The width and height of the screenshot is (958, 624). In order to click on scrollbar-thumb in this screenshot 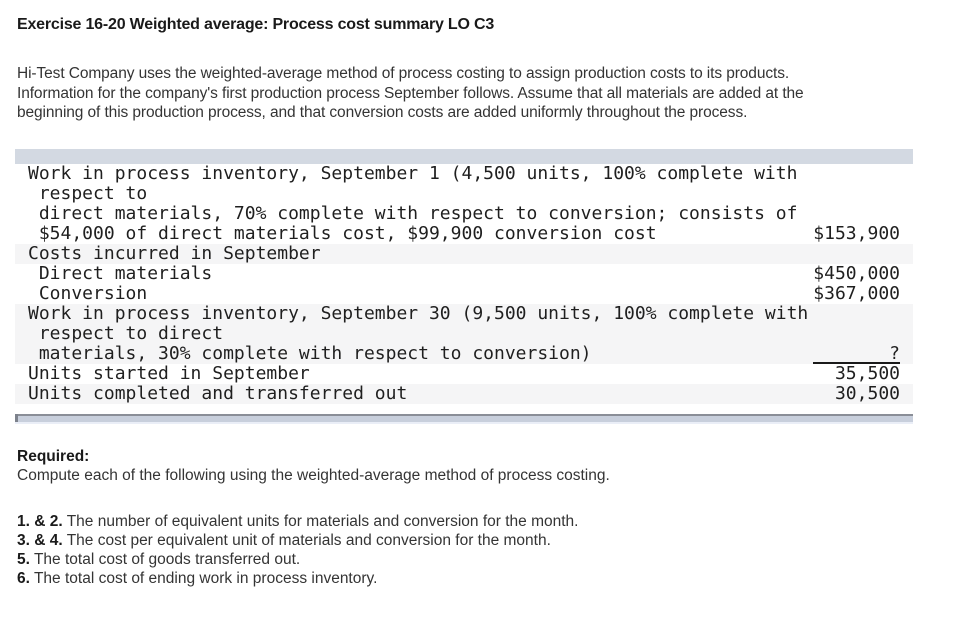, I will do `click(464, 417)`.